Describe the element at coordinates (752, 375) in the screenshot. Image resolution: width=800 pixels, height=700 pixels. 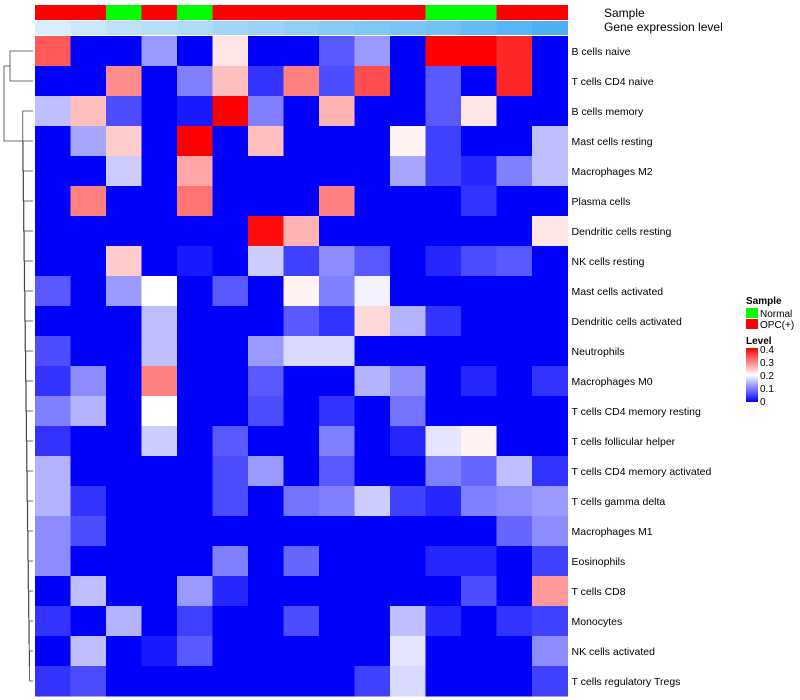
I see `level-colorbar` at that location.